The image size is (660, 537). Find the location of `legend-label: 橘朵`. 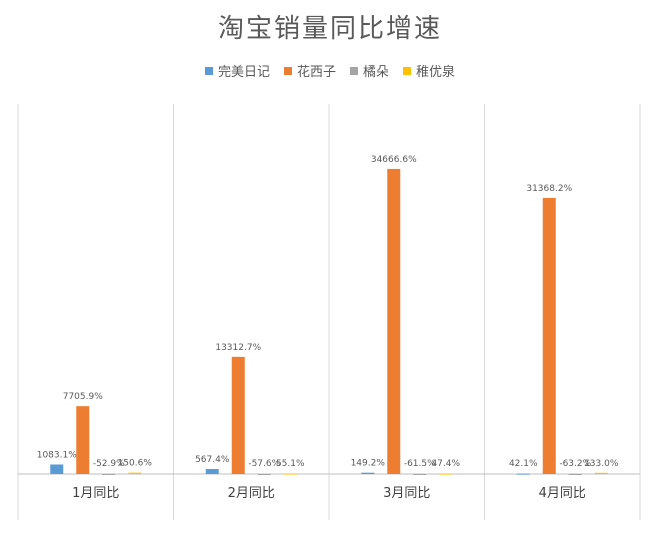

legend-label: 橘朵 is located at coordinates (376, 72).